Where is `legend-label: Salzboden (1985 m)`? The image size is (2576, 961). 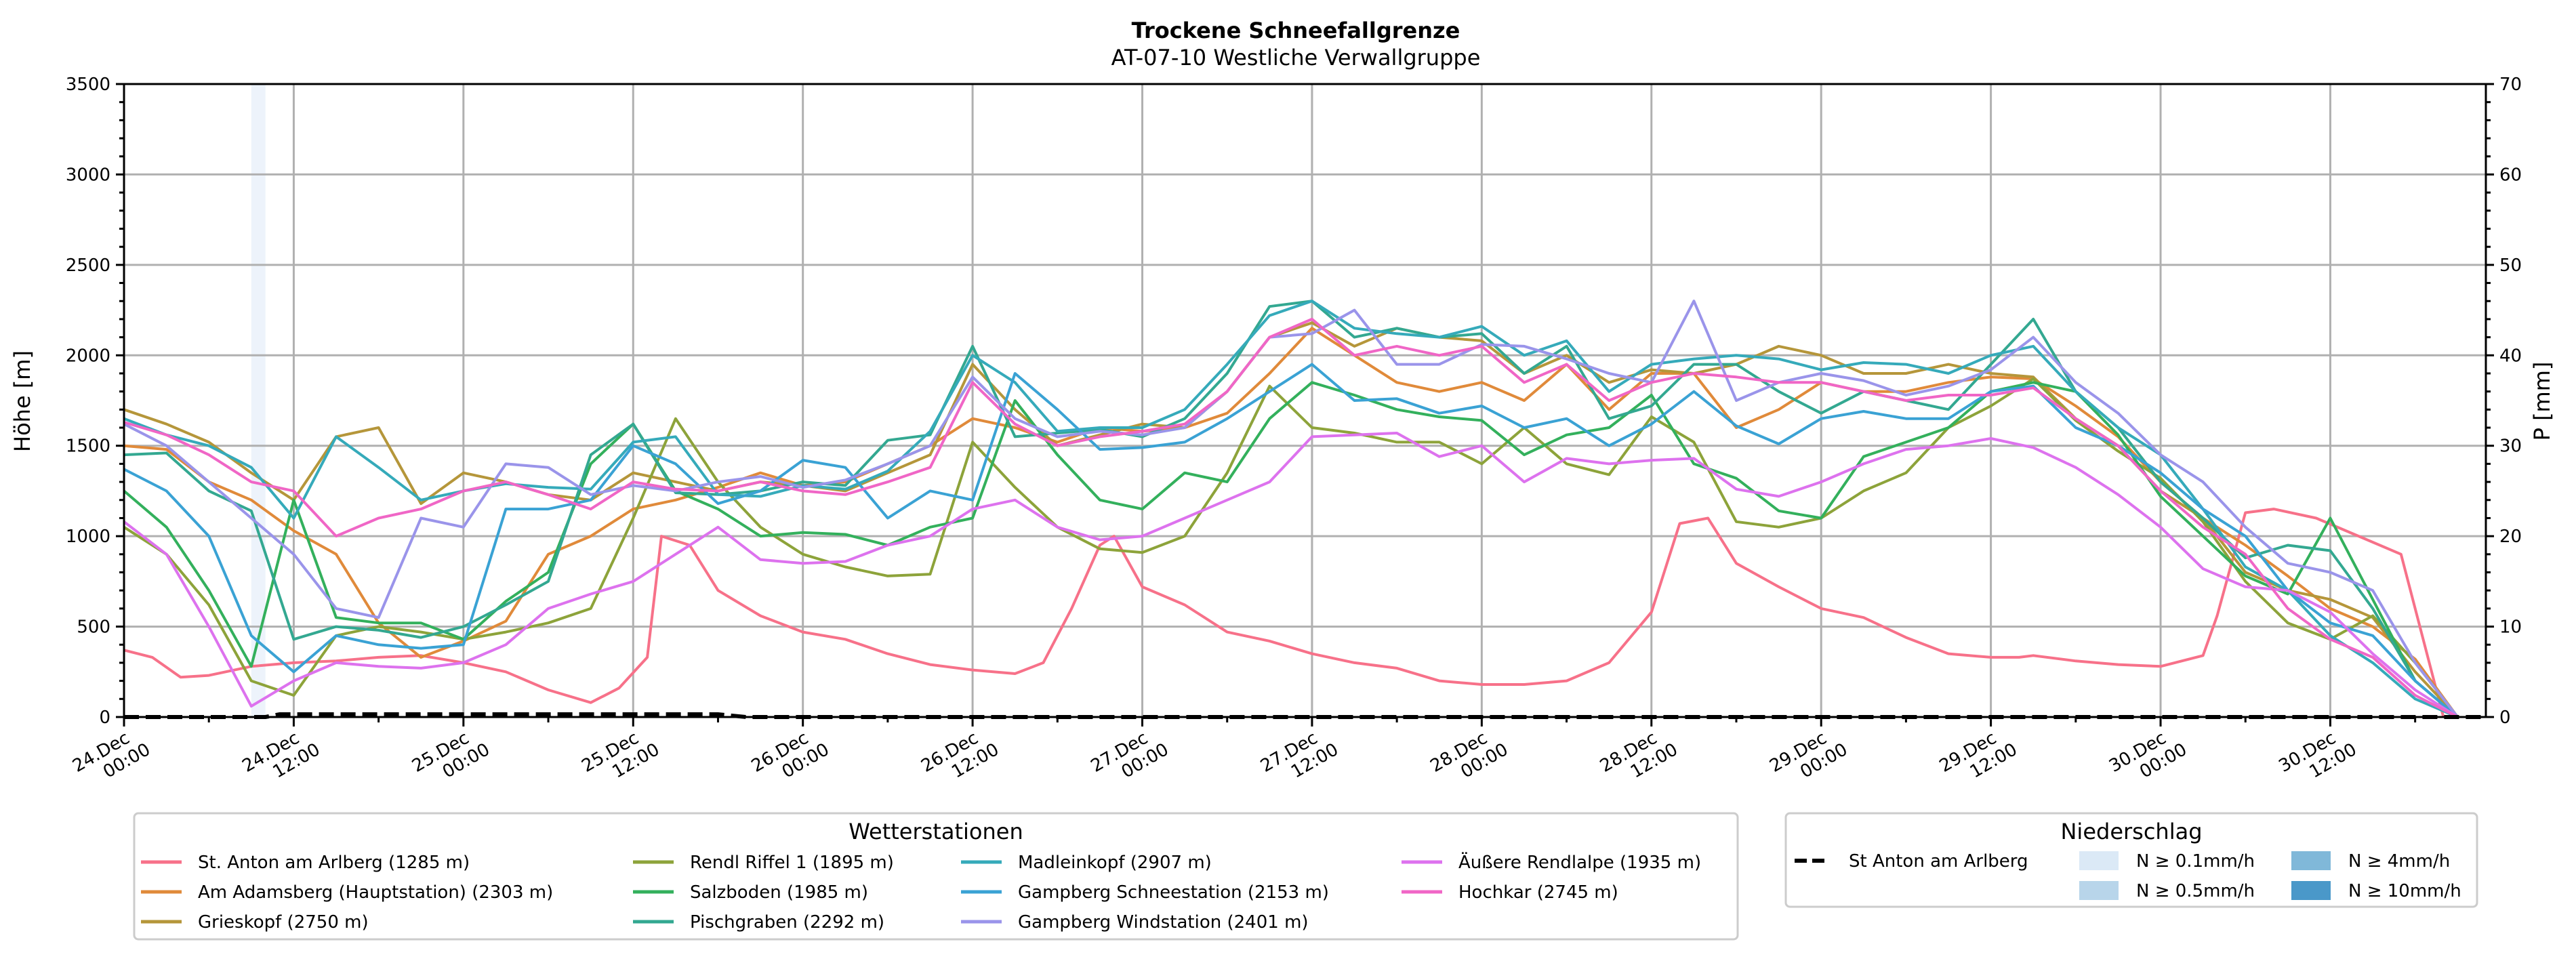 legend-label: Salzboden (1985 m) is located at coordinates (779, 892).